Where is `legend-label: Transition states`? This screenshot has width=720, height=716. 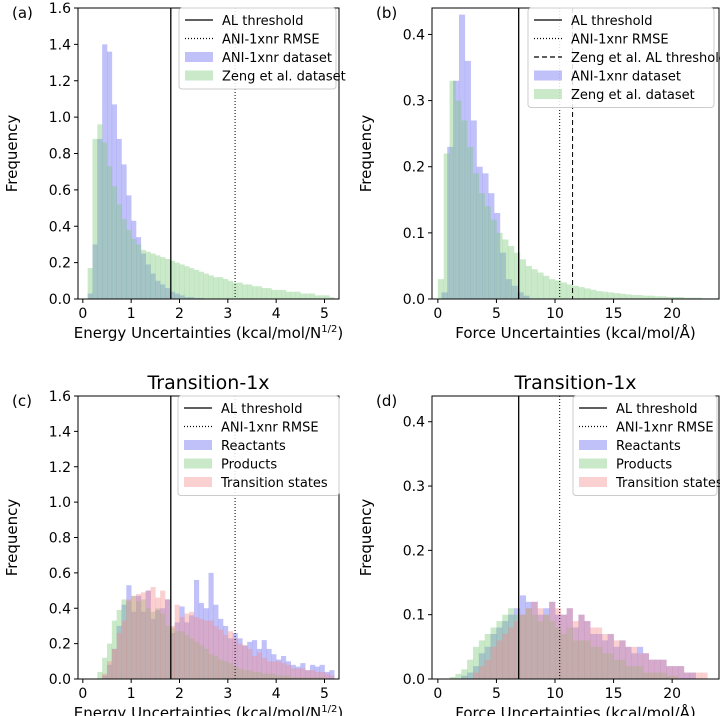
legend-label: Transition states is located at coordinates (667, 483).